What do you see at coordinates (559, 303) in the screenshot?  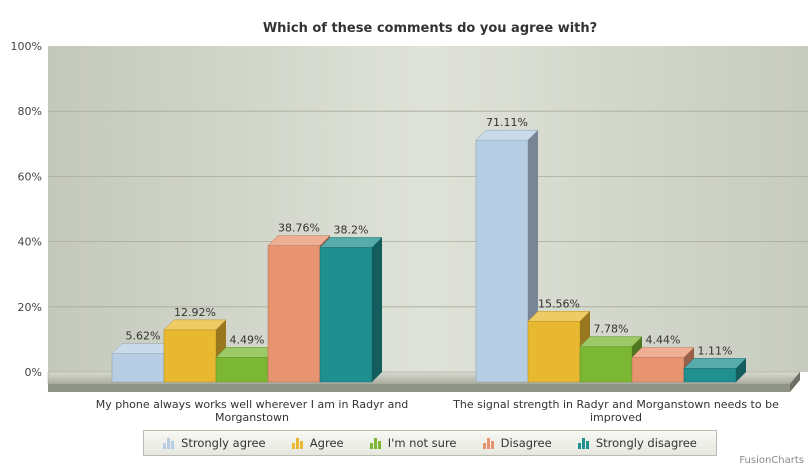 I see `data-label: 15.56%` at bounding box center [559, 303].